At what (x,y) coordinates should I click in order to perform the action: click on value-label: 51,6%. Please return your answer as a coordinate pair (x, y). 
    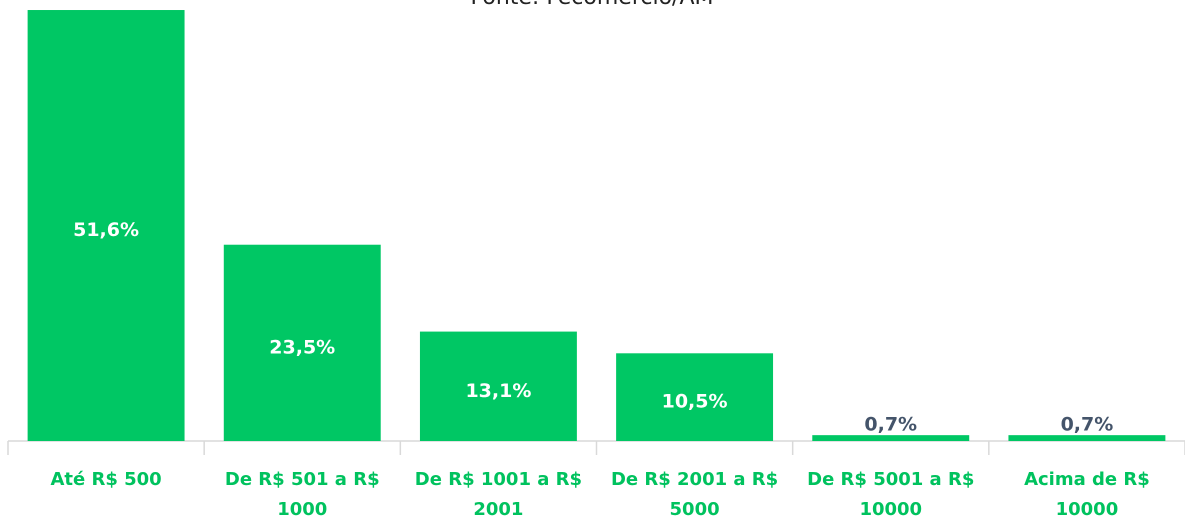
    Looking at the image, I should click on (106, 230).